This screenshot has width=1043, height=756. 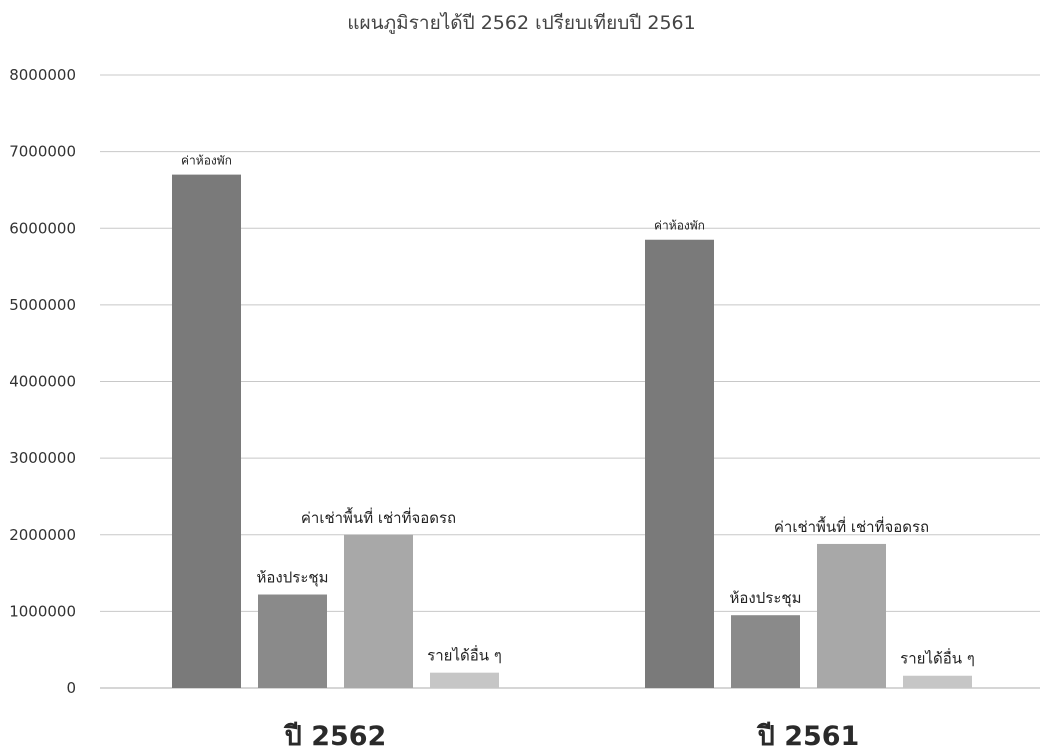 What do you see at coordinates (42, 152) in the screenshot?
I see `y-tick-label: 7000000` at bounding box center [42, 152].